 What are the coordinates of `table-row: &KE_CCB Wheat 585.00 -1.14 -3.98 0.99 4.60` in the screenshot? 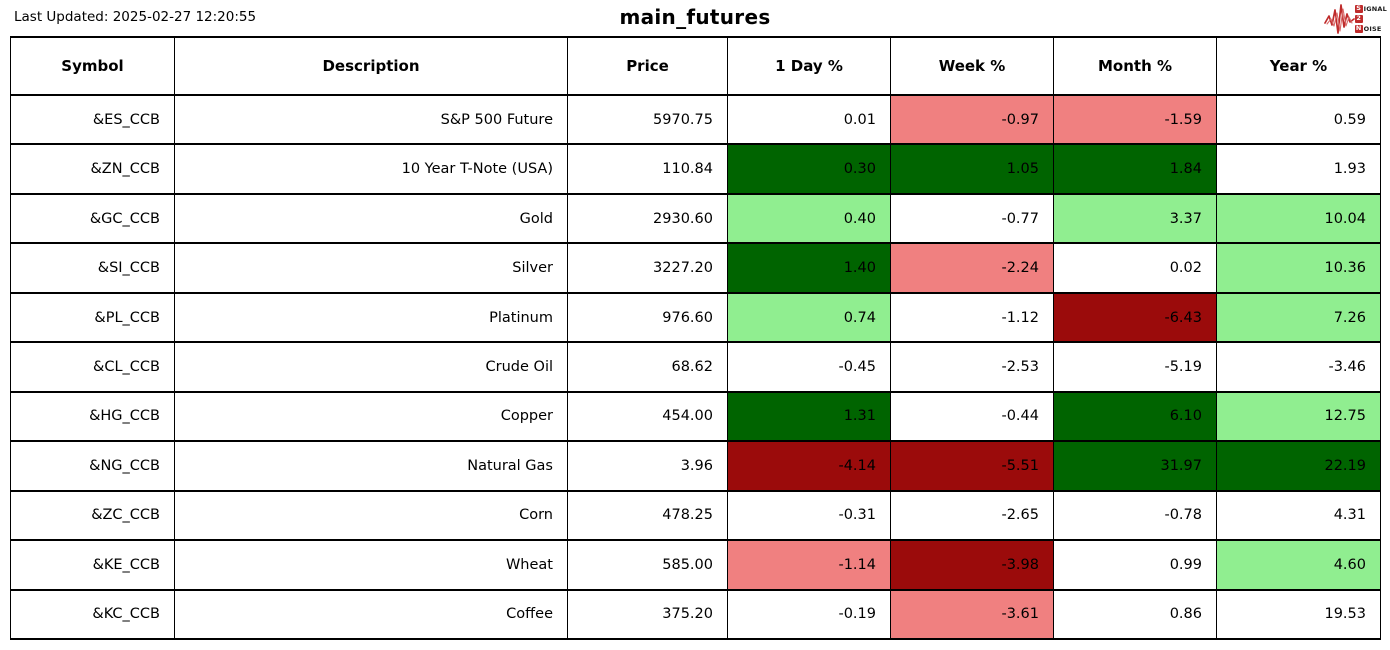 It's located at (695, 565).